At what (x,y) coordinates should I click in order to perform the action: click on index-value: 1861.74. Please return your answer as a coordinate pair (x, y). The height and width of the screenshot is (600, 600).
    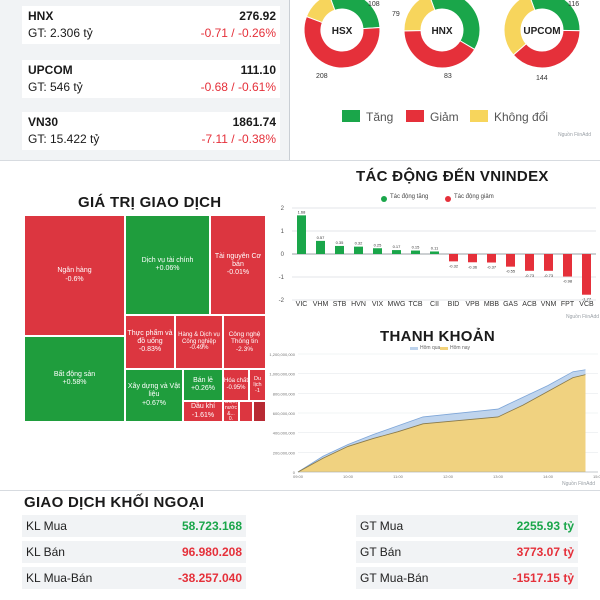
    Looking at the image, I should click on (254, 122).